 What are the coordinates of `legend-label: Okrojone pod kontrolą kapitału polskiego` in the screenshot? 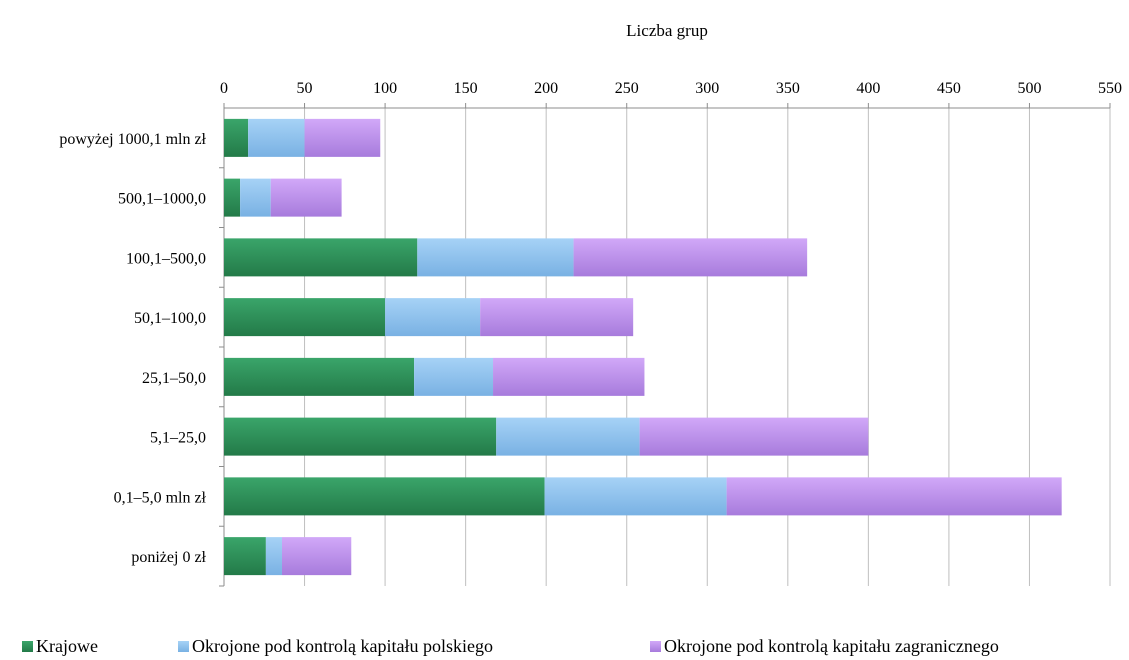 It's located at (342, 646).